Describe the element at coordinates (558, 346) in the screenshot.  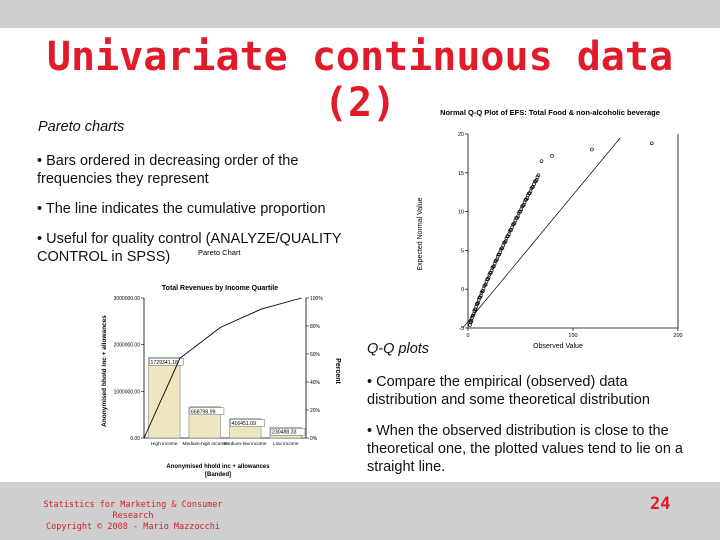
I see `qq-xlabel: Observed Value` at that location.